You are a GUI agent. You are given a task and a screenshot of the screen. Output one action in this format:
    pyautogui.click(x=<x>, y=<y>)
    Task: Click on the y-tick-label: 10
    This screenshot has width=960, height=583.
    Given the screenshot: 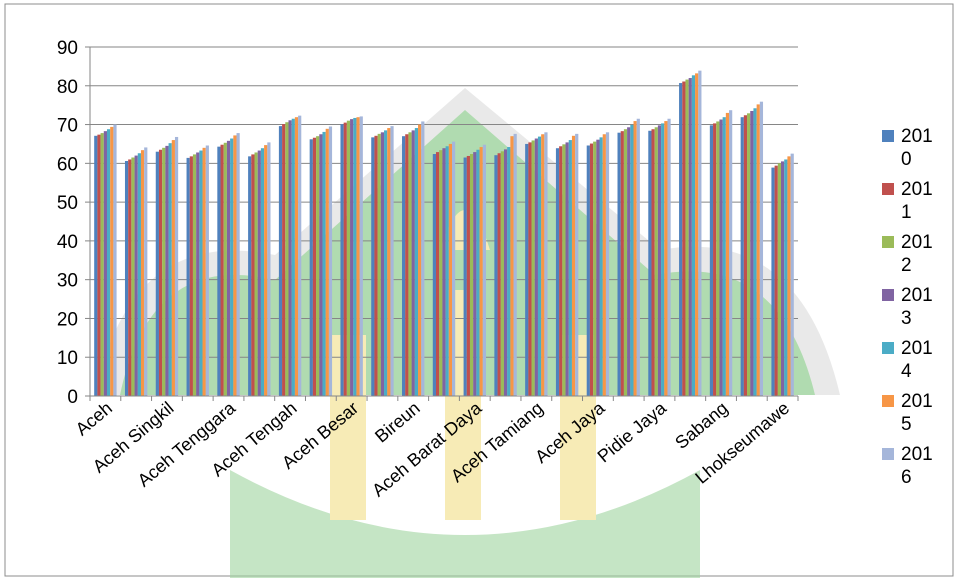 What is the action you would take?
    pyautogui.click(x=67, y=358)
    